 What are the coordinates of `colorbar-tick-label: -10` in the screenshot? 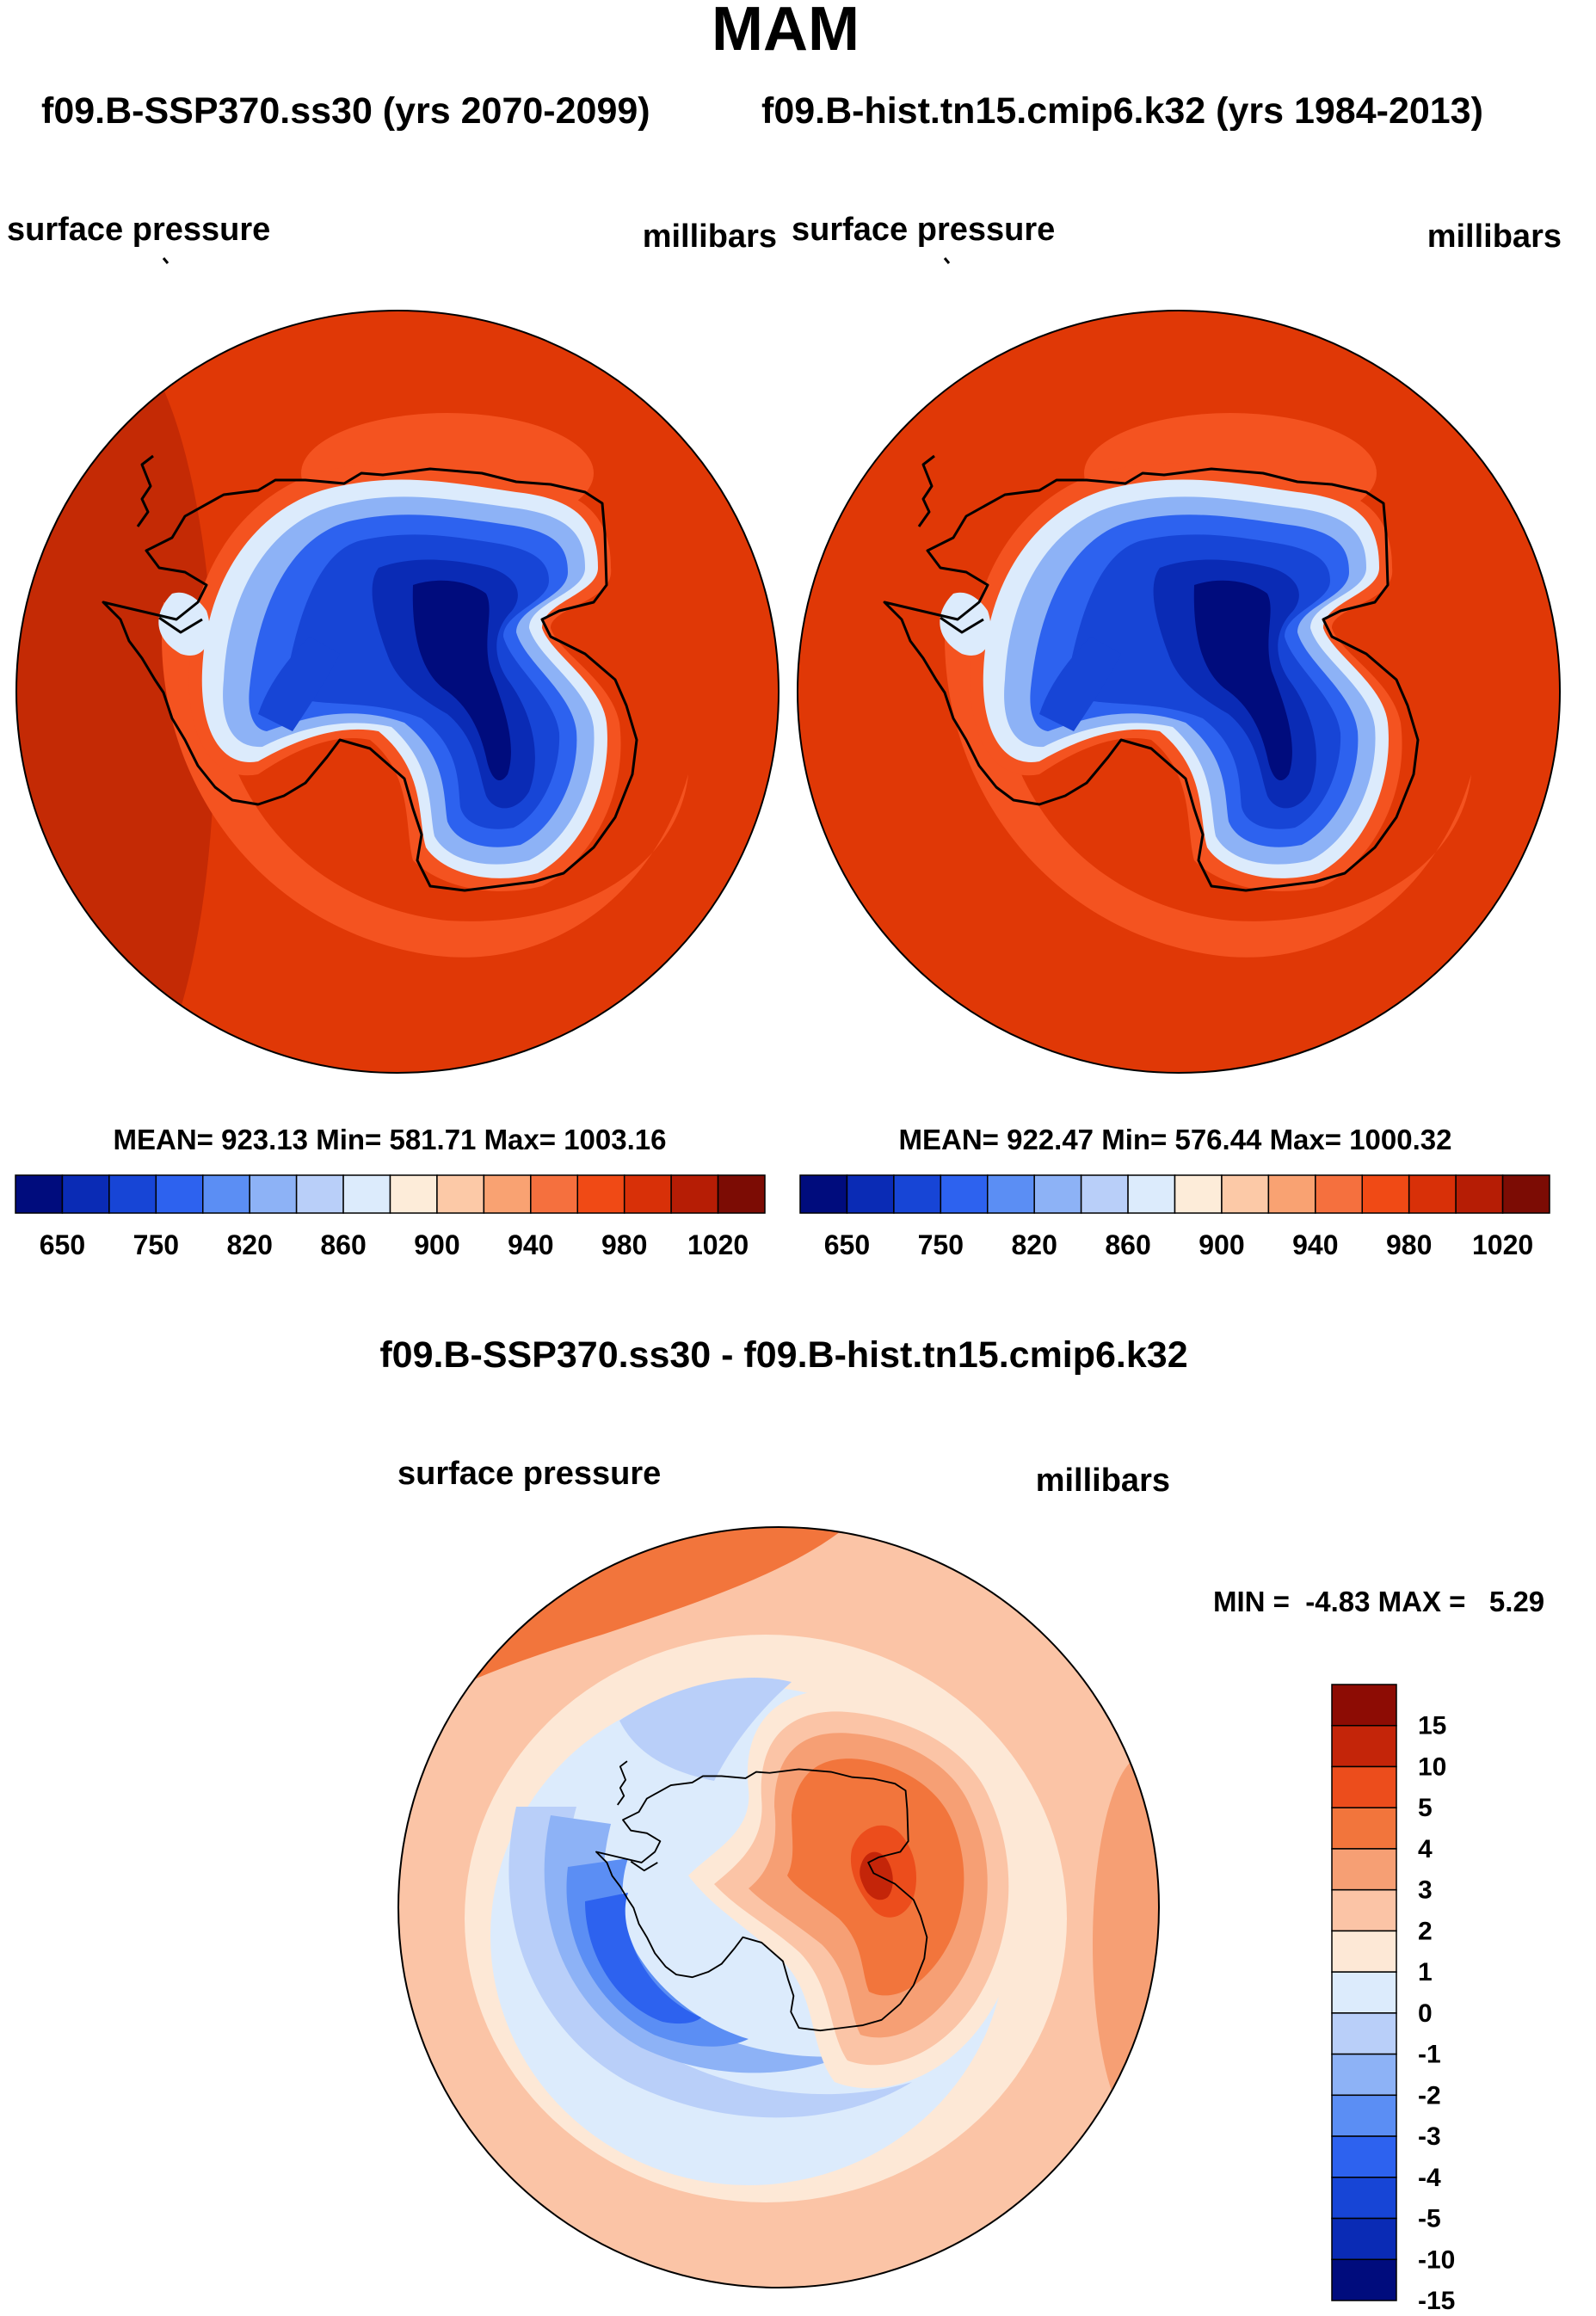 It's located at (1436, 2259).